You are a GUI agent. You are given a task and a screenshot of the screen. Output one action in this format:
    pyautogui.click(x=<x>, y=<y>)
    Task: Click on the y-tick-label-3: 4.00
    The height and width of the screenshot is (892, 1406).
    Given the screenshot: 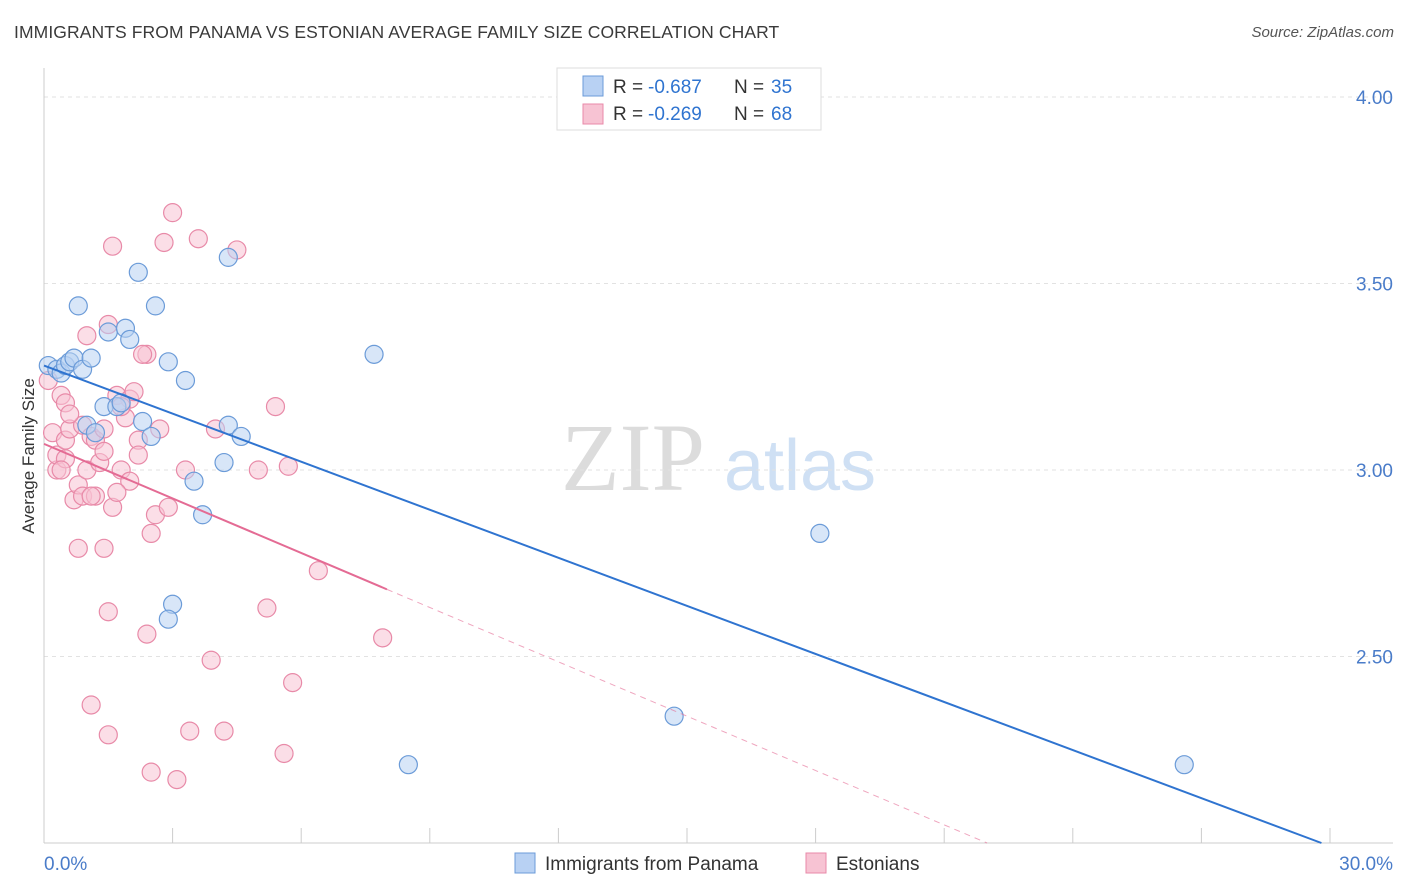 What is the action you would take?
    pyautogui.click(x=1374, y=98)
    